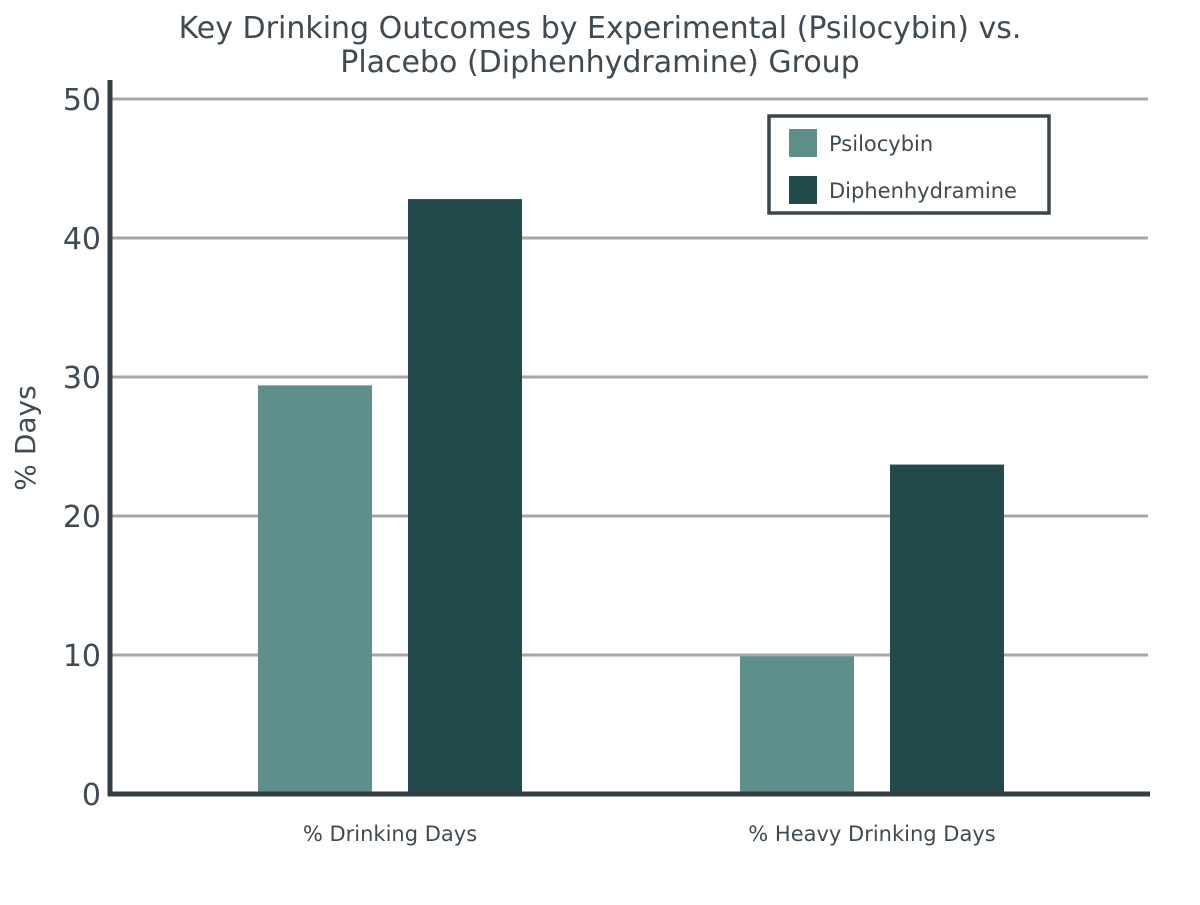 The image size is (1200, 905). I want to click on y-tick-label-50: 50, so click(82, 100).